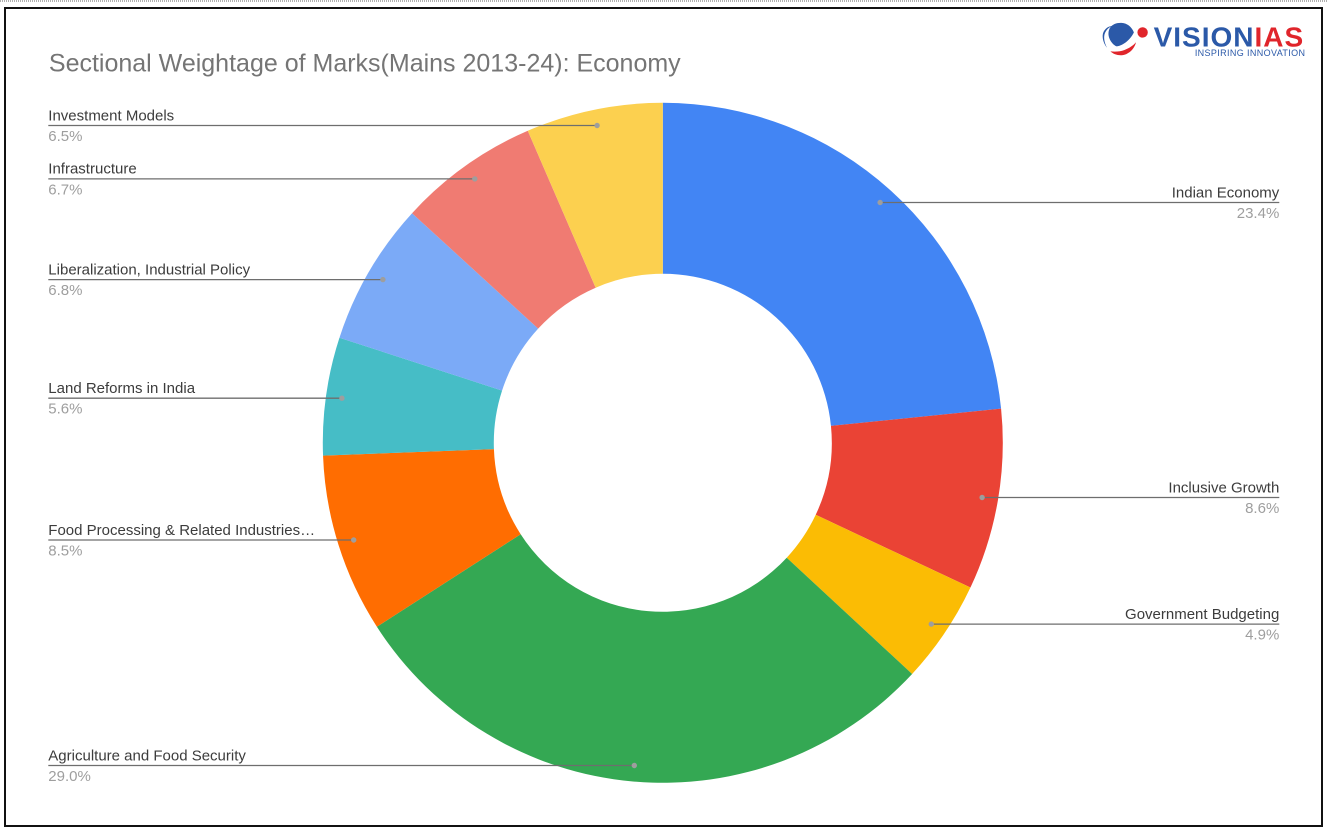 The height and width of the screenshot is (829, 1327). Describe the element at coordinates (147, 755) in the screenshot. I see `svg-text: Agriculture and Food Security` at that location.